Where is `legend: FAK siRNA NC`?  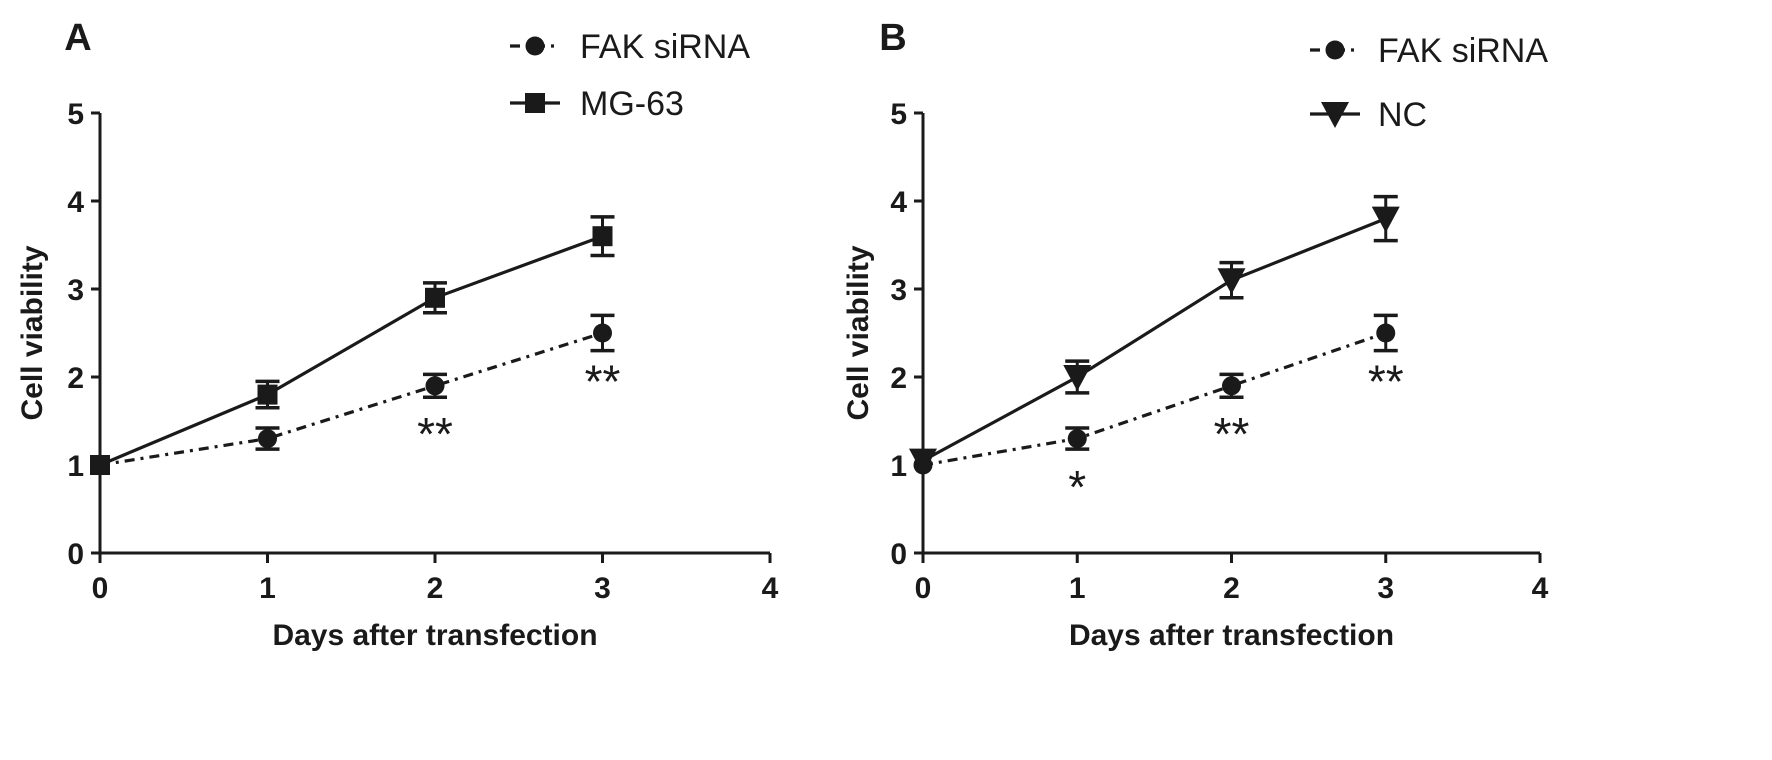
legend: FAK siRNA NC is located at coordinates (1429, 83).